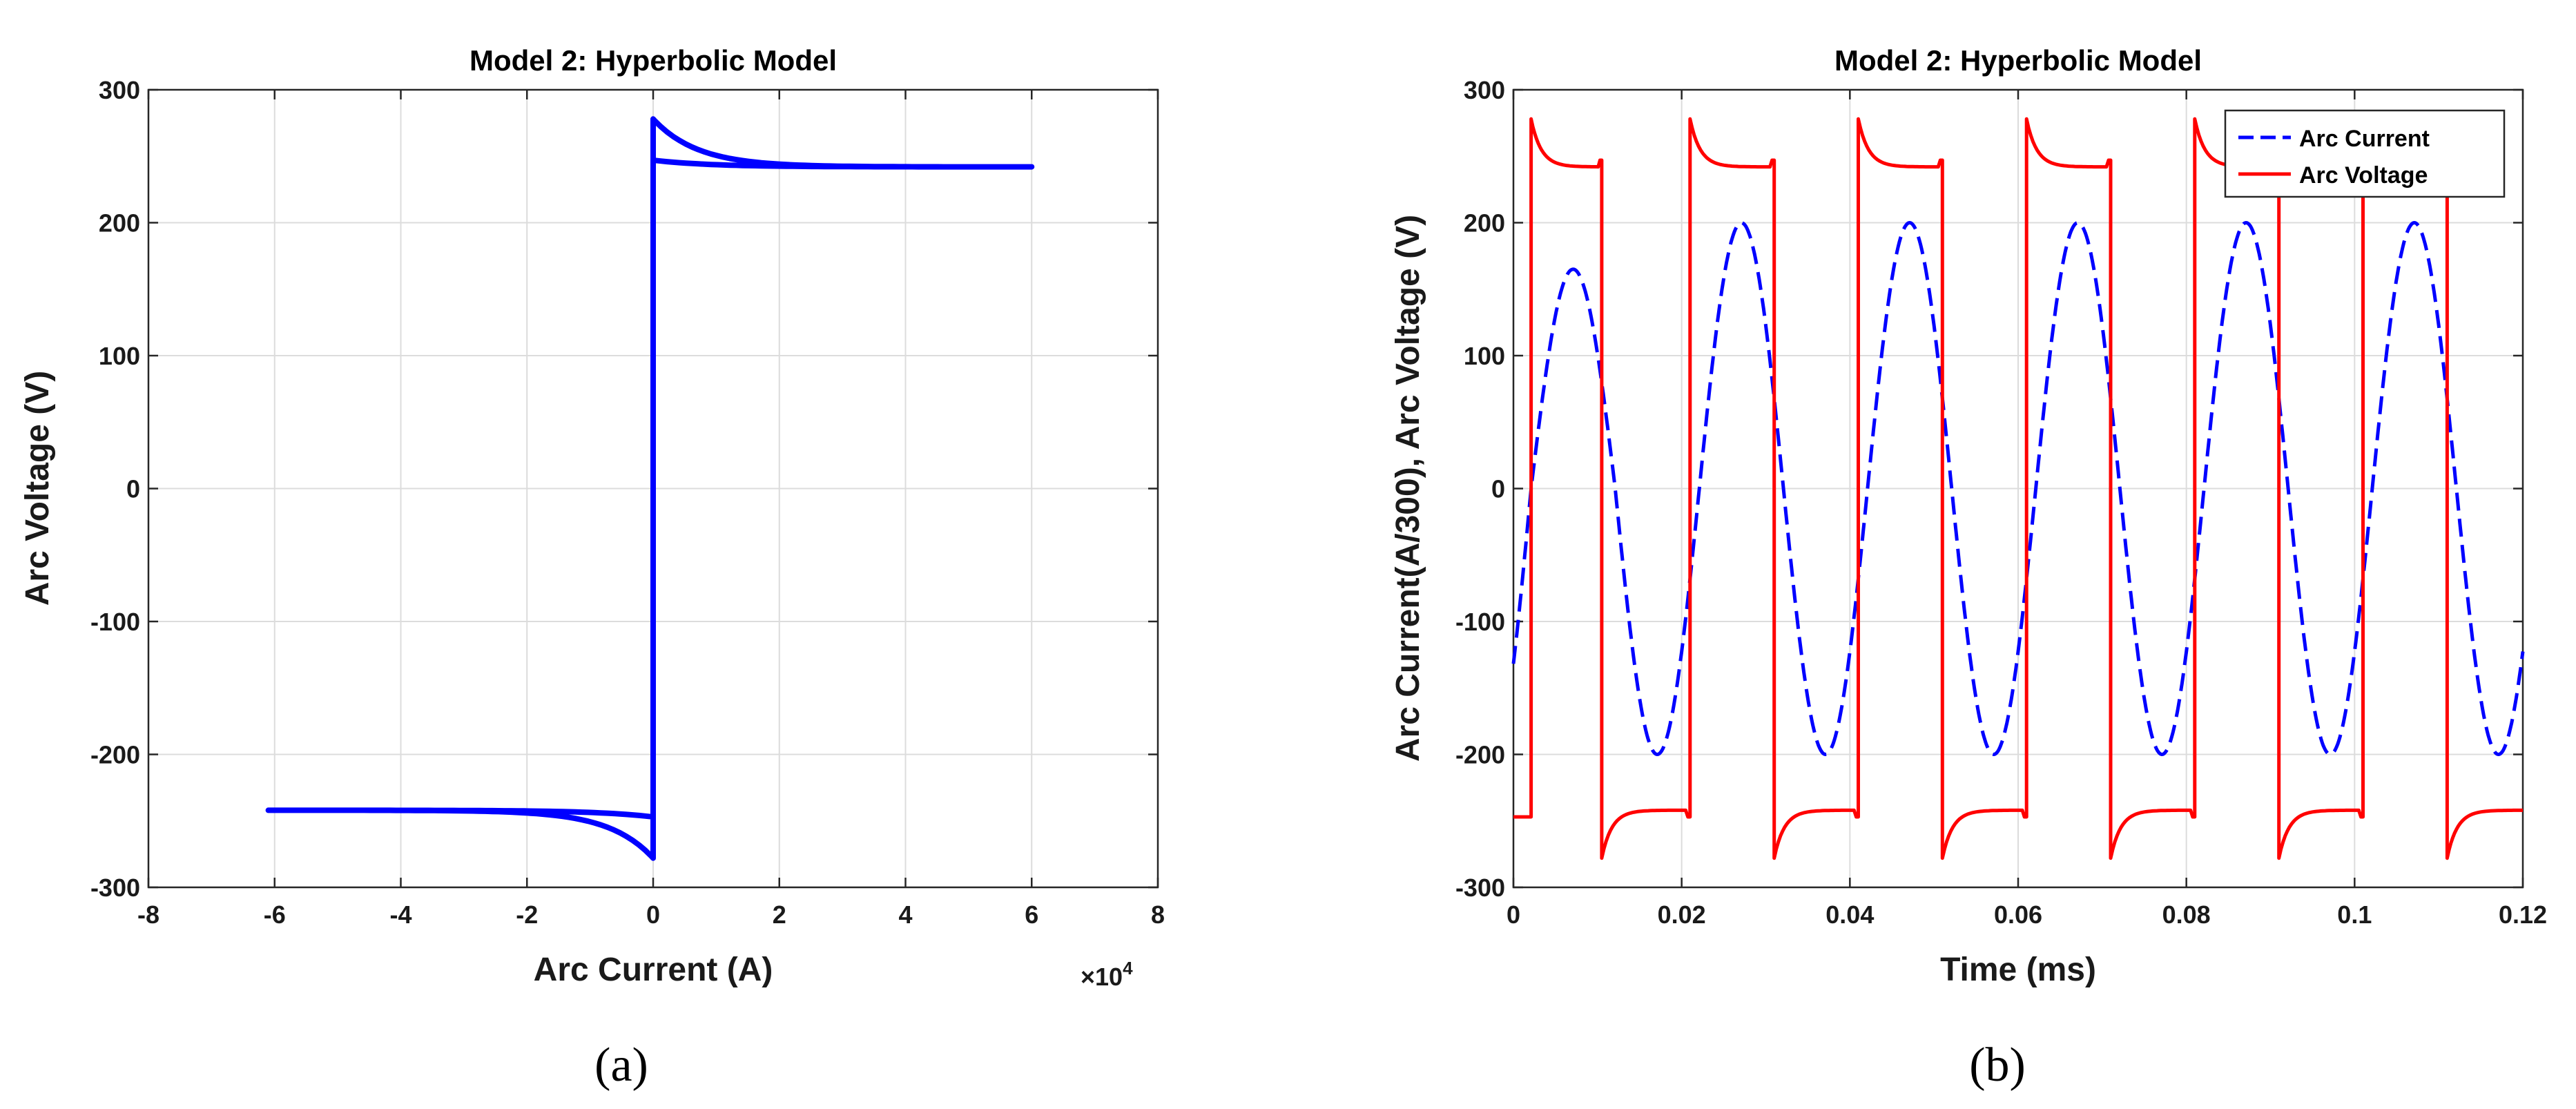 The width and height of the screenshot is (2576, 1109). I want to click on chart-b-ylabel: Arc Current(A/300), Arc Voltage (V), so click(1408, 488).